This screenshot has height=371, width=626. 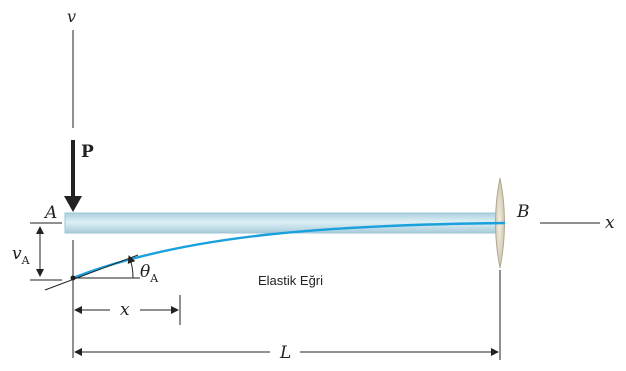 I want to click on deflection-label: vA, so click(x=21, y=255).